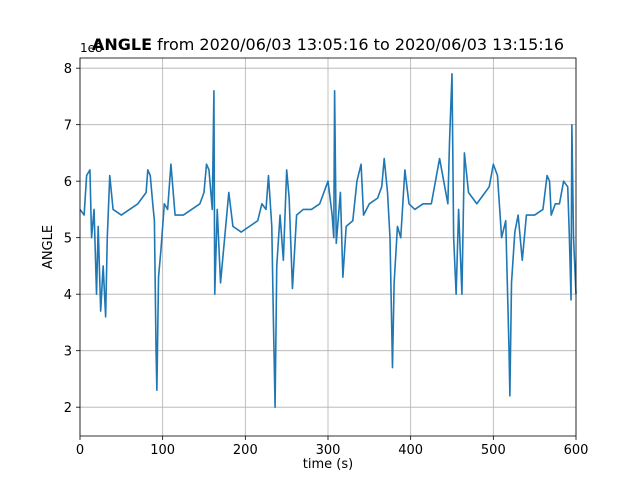 The width and height of the screenshot is (640, 484). I want to click on y-axis-label: ANGLE, so click(48, 247).